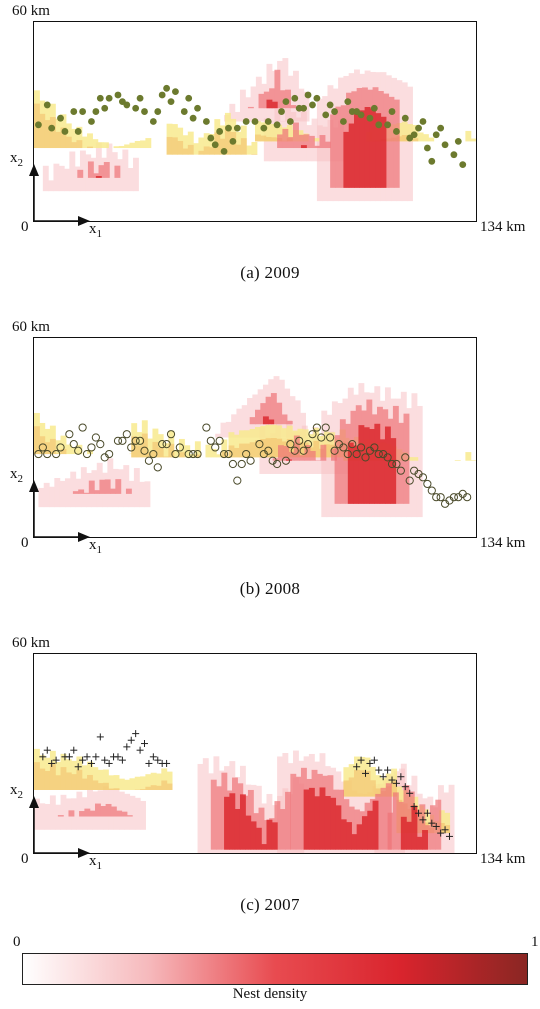 This screenshot has width=540, height=1009. I want to click on habitat-edge, so click(50, 440).